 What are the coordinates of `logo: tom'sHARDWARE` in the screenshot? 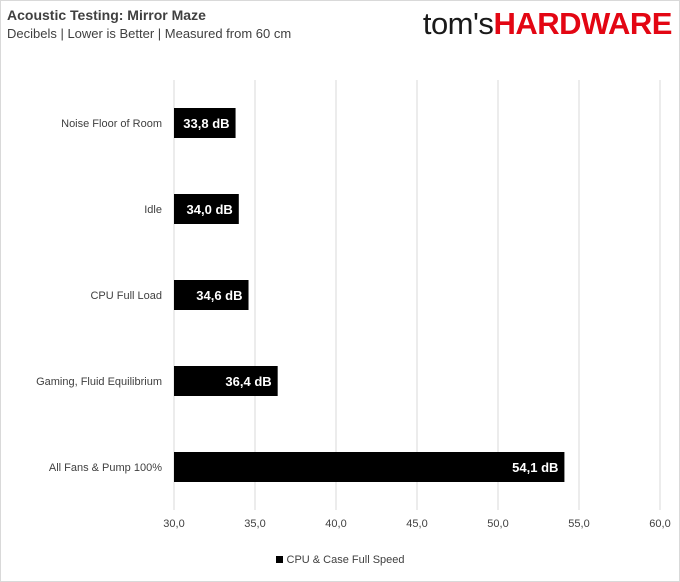 It's located at (547, 24).